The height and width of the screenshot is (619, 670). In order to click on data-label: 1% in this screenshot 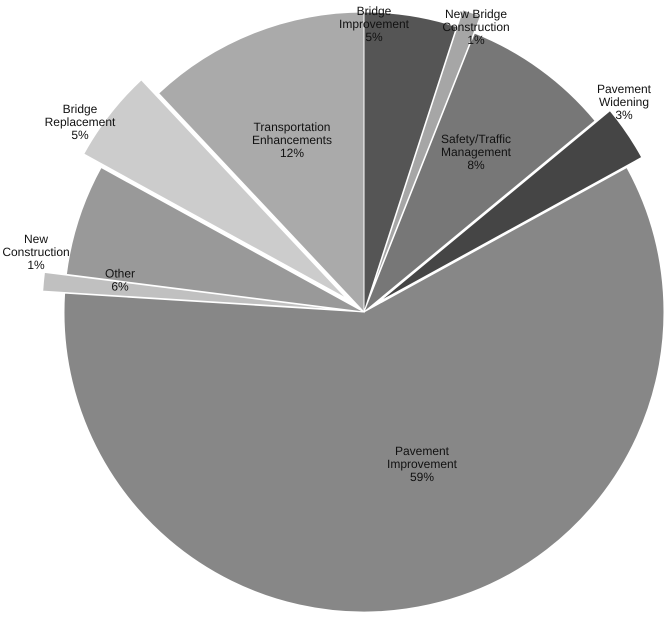, I will do `click(36, 265)`.